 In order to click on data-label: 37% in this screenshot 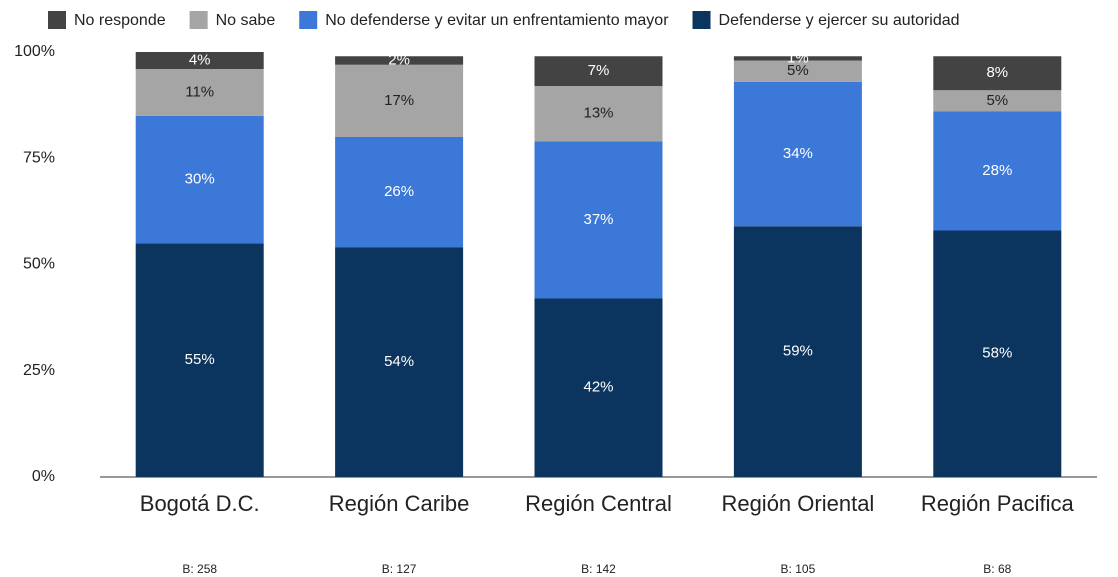, I will do `click(598, 219)`.